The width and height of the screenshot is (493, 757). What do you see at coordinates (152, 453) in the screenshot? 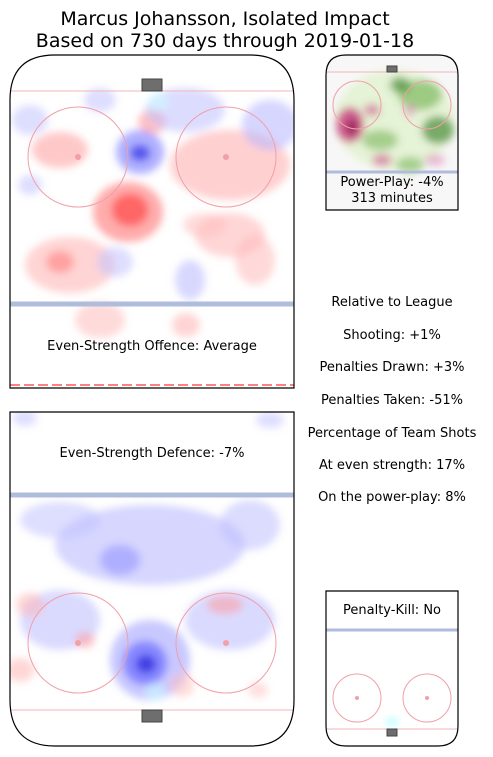
I see `defence-label: Even-Strength Defence: -7%` at bounding box center [152, 453].